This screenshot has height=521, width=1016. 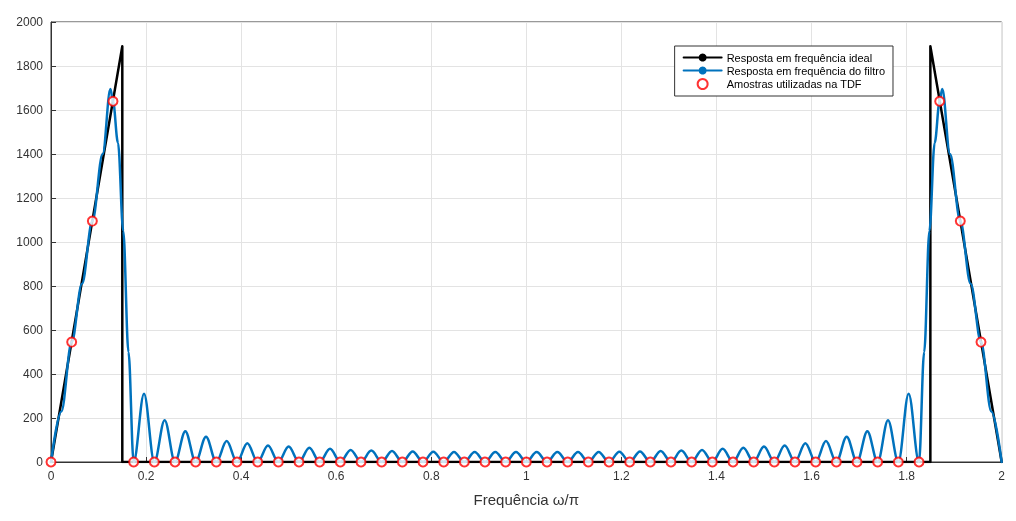 What do you see at coordinates (622, 476) in the screenshot?
I see `x-tick-label: 1.2` at bounding box center [622, 476].